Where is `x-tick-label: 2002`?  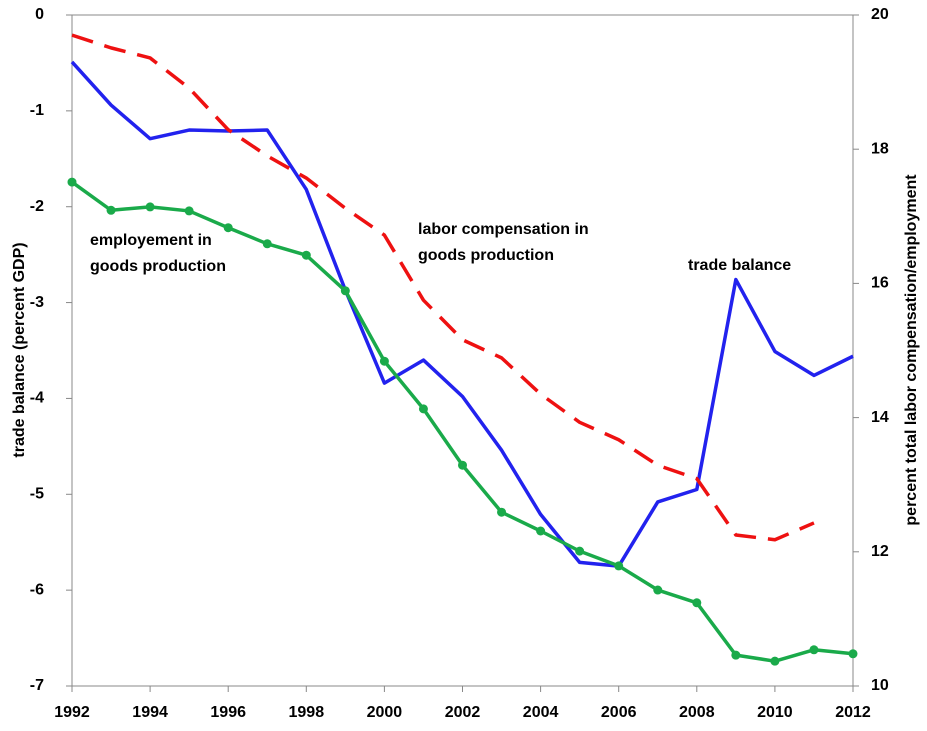 x-tick-label: 2002 is located at coordinates (463, 712).